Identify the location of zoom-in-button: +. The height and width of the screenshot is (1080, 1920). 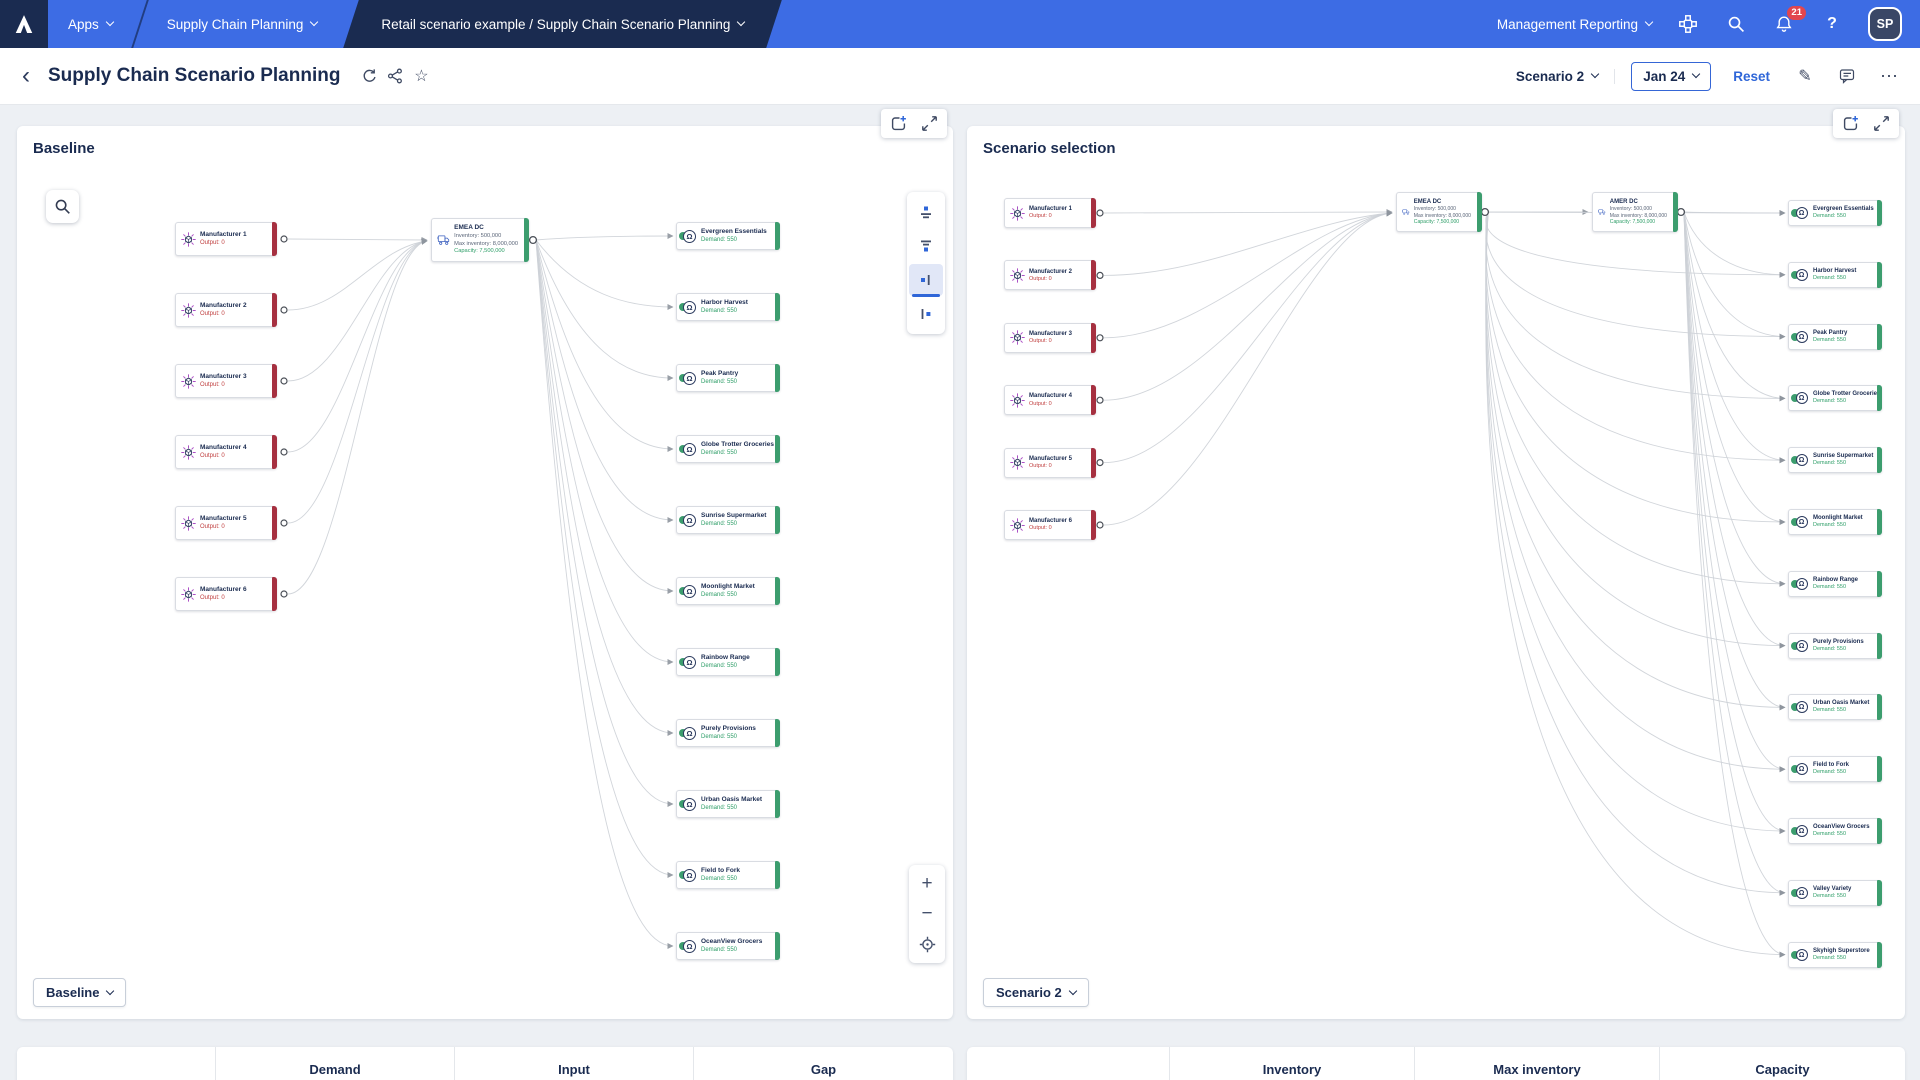
(927, 883).